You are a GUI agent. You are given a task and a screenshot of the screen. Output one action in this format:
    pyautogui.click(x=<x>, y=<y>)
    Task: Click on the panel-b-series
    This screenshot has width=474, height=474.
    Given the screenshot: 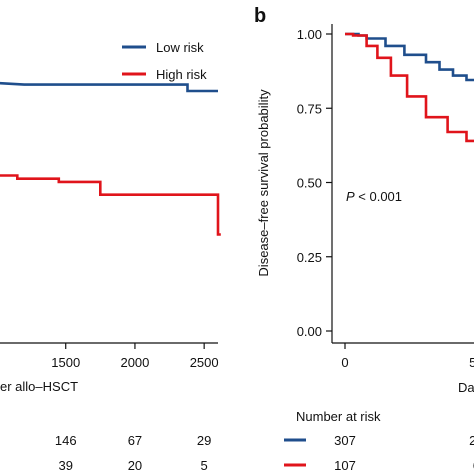 What is the action you would take?
    pyautogui.click(x=409, y=87)
    